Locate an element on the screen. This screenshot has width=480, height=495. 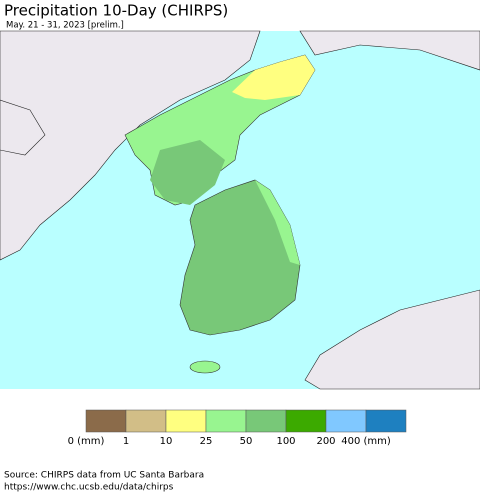
east-coast is located at coordinates (277, 222).